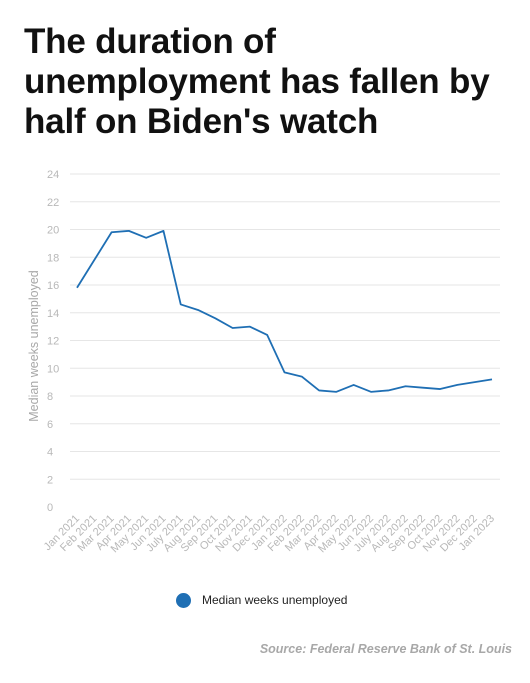 The height and width of the screenshot is (683, 530). Describe the element at coordinates (275, 600) in the screenshot. I see `legend-label: Median weeks unemployed` at that location.